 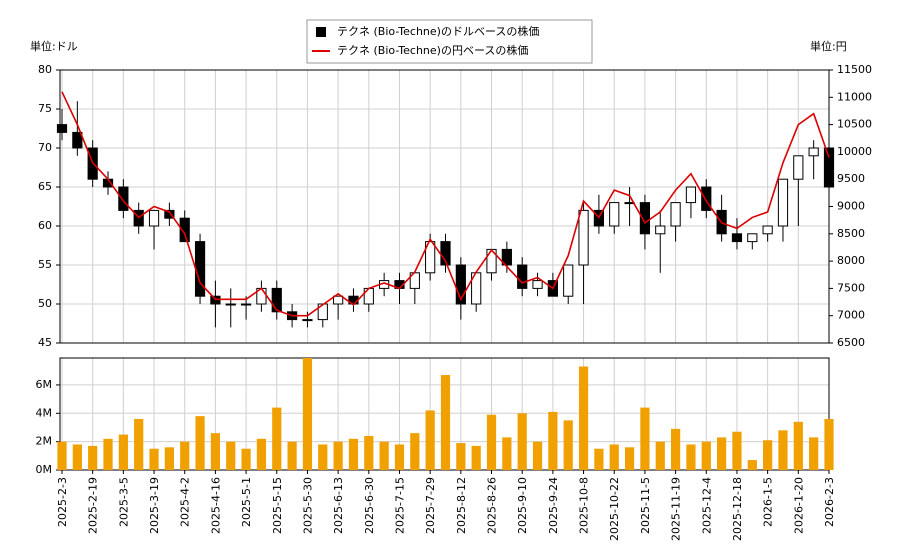 What do you see at coordinates (45, 303) in the screenshot?
I see `y-tick-label: 50` at bounding box center [45, 303].